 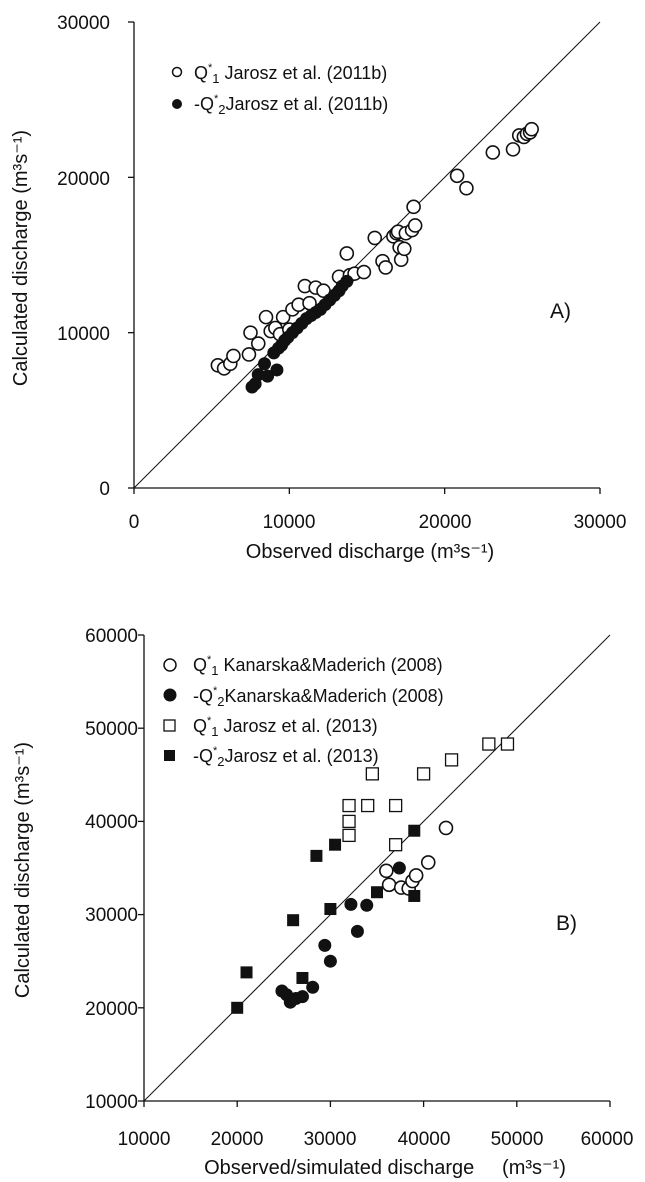 What do you see at coordinates (21, 258) in the screenshot?
I see `panel-a-y-axis-label: Calculated discharge (m³s⁻¹)` at bounding box center [21, 258].